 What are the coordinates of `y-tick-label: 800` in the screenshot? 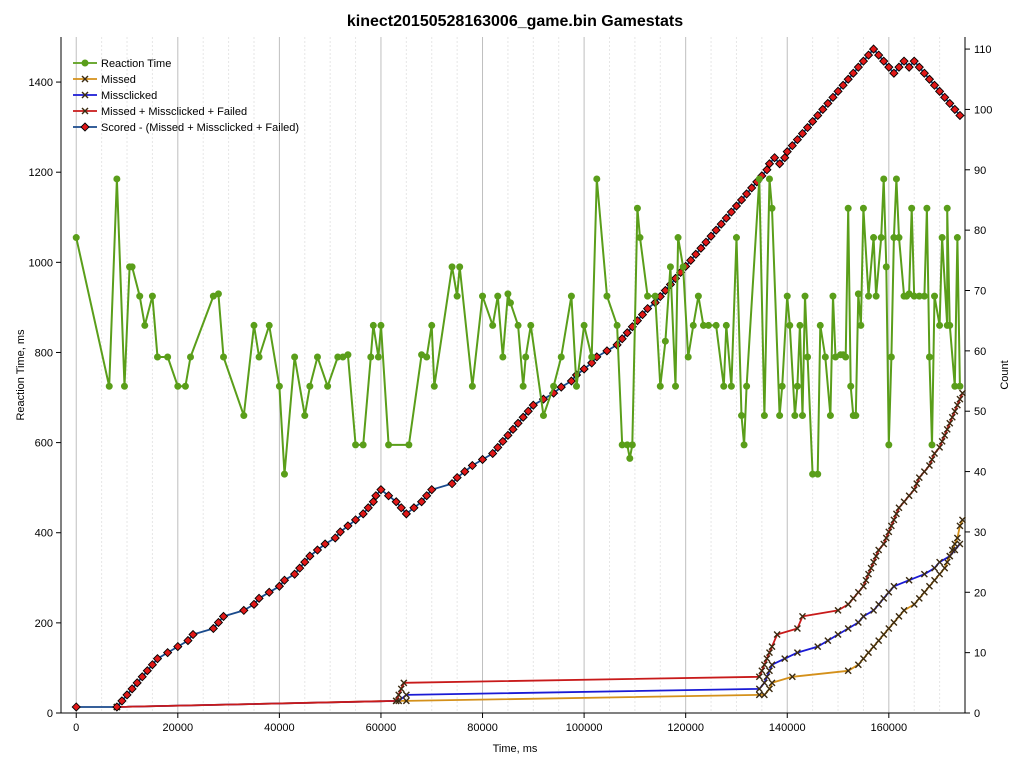 It's located at (44, 353).